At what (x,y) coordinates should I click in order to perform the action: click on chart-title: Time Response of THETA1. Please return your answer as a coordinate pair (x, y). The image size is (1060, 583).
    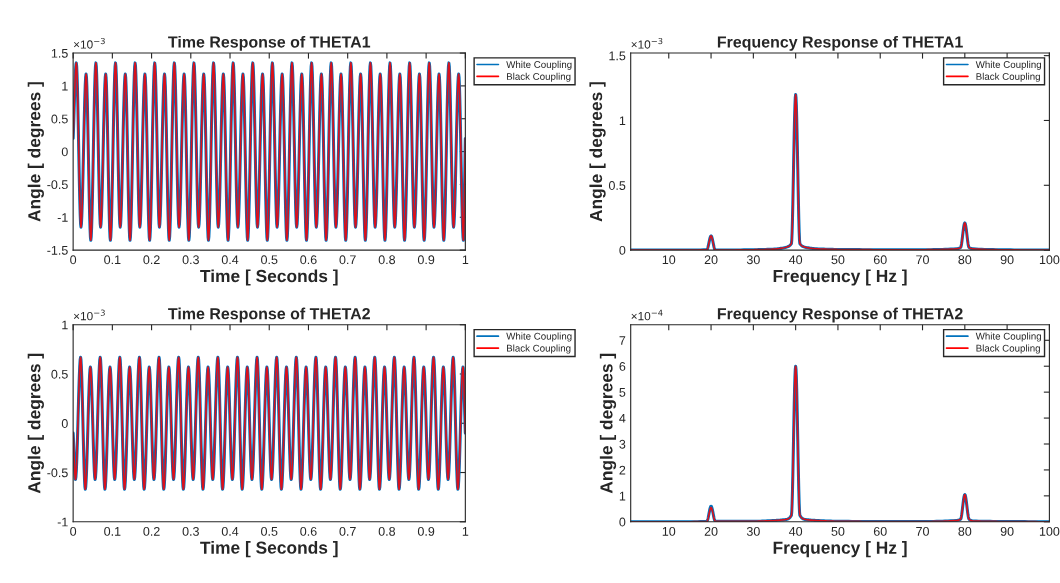
    Looking at the image, I should click on (269, 43).